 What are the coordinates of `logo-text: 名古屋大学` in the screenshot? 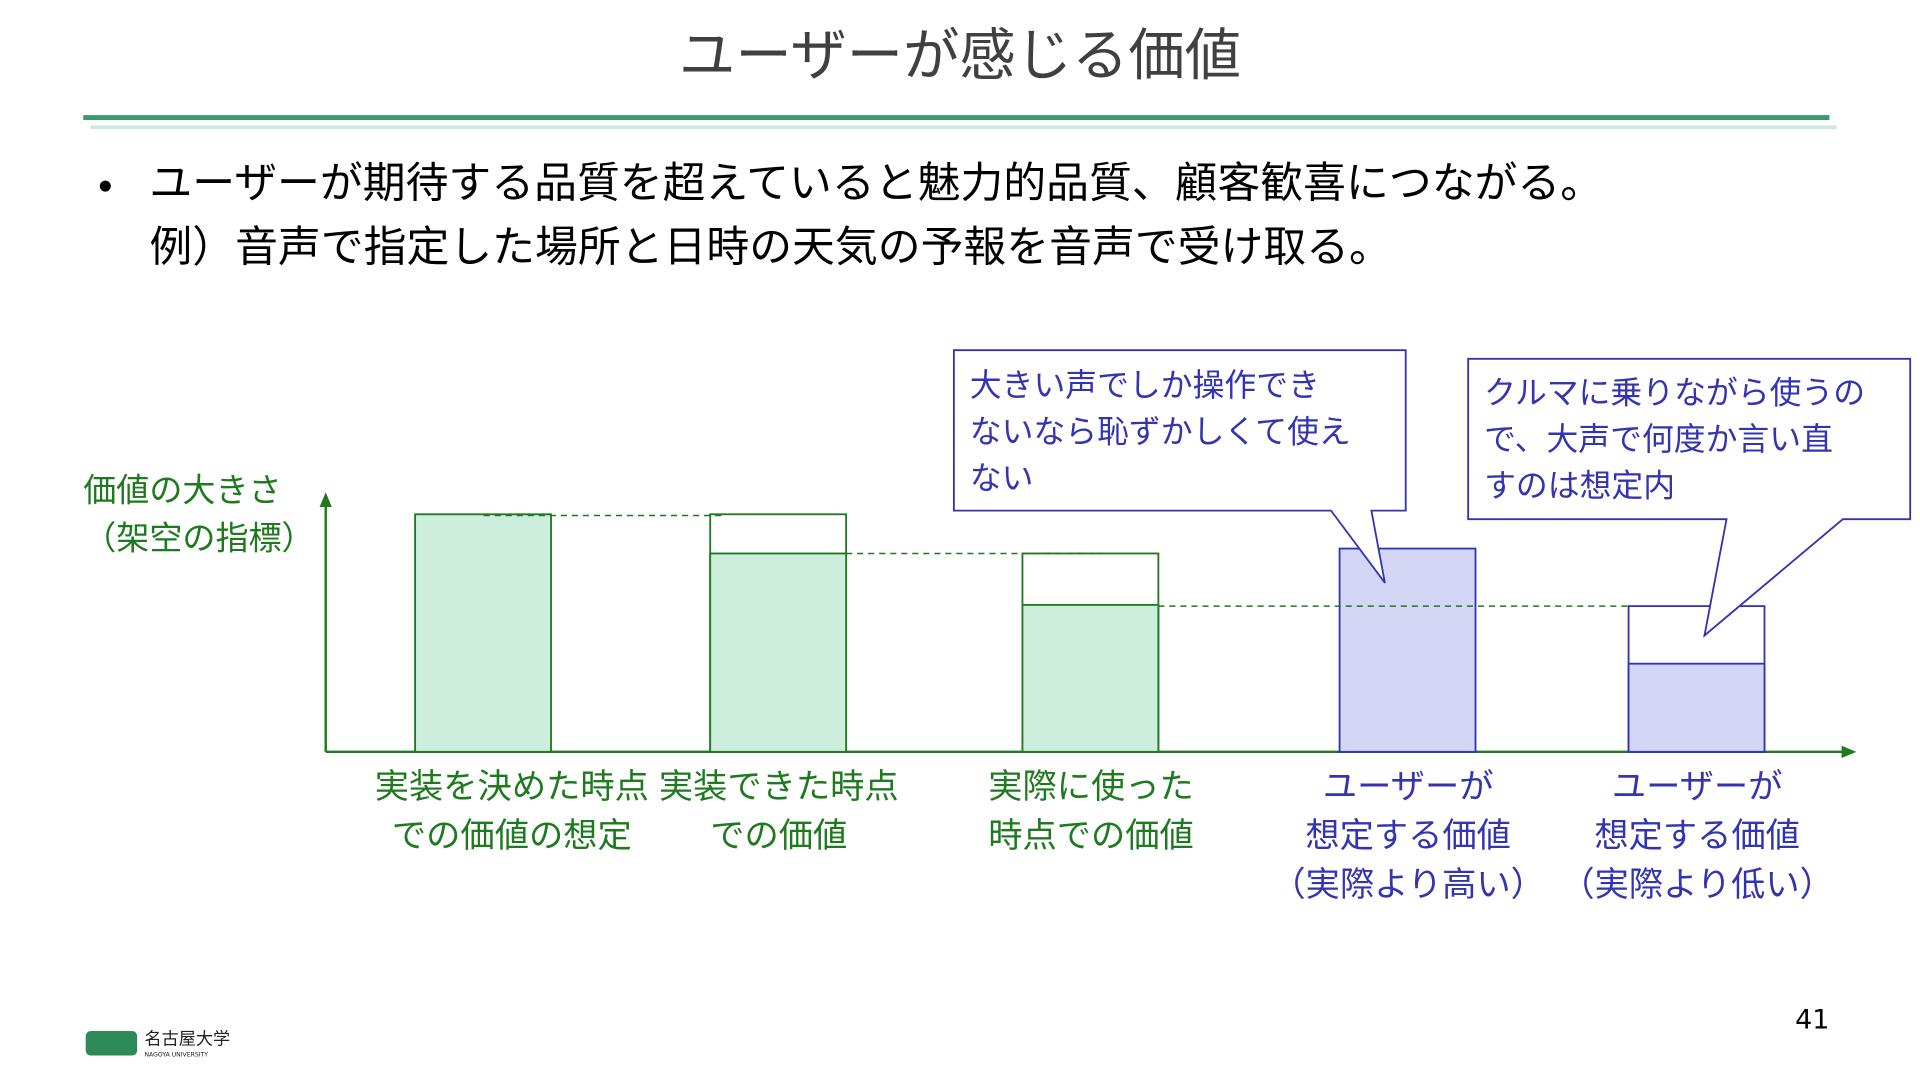 It's located at (187, 1040).